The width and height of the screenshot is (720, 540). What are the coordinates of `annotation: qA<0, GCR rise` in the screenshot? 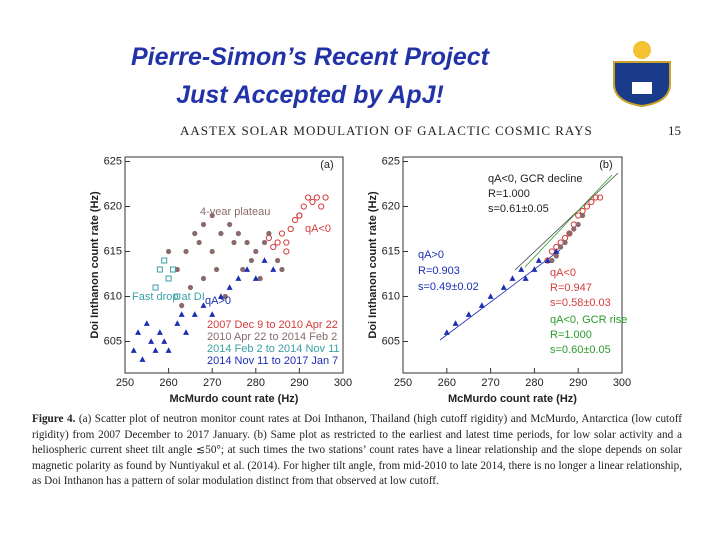 It's located at (588, 320).